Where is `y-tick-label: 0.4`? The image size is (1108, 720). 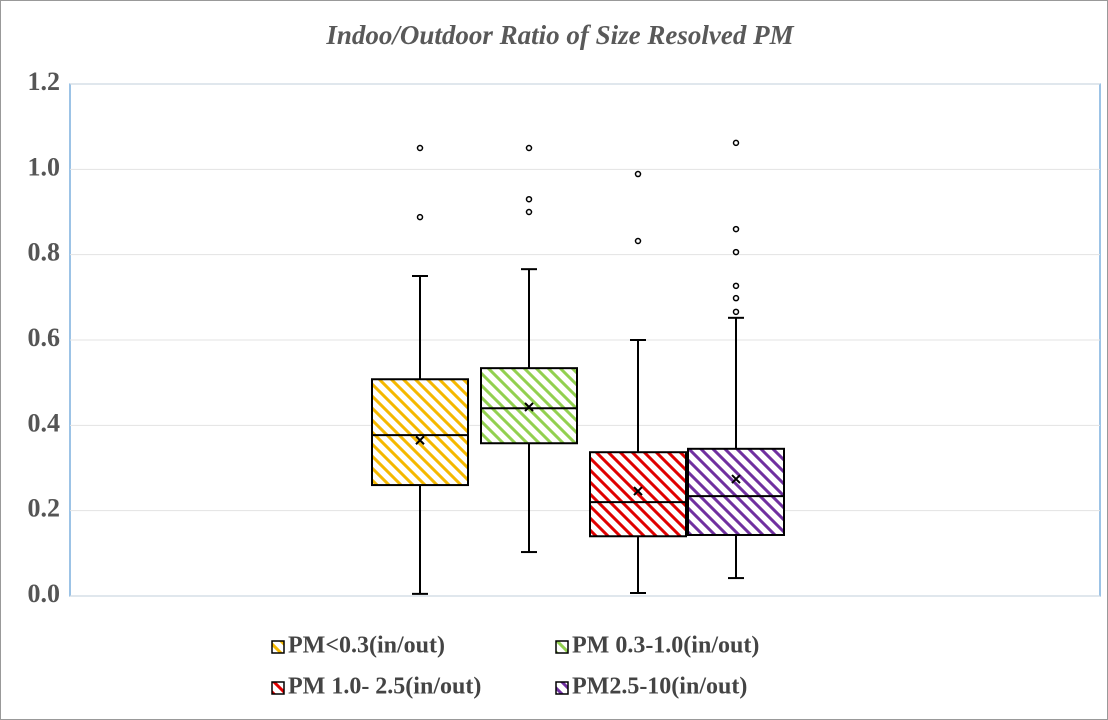 y-tick-label: 0.4 is located at coordinates (44, 422).